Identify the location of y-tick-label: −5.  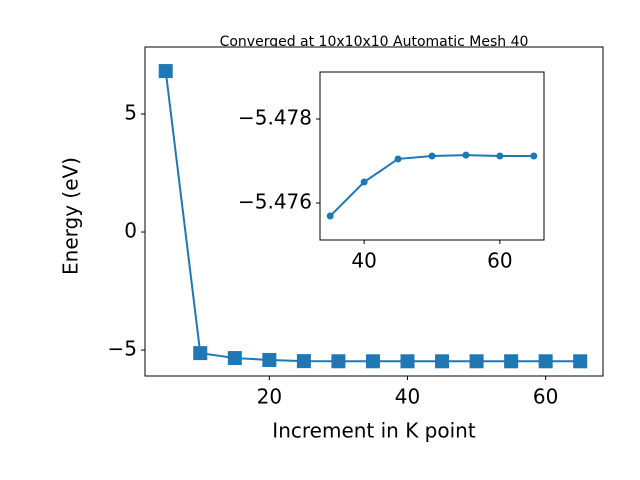
(122, 349).